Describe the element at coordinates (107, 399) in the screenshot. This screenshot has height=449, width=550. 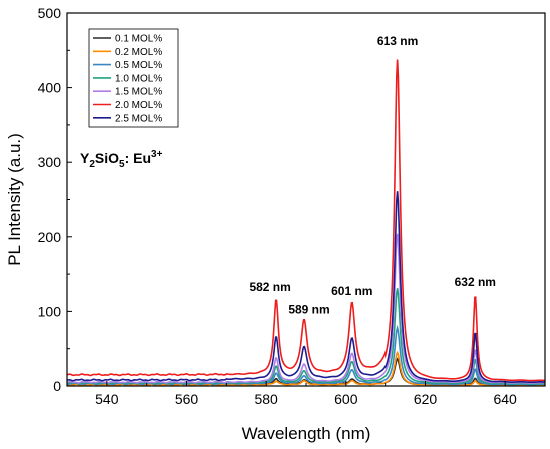
I see `x-tick-label: 540` at that location.